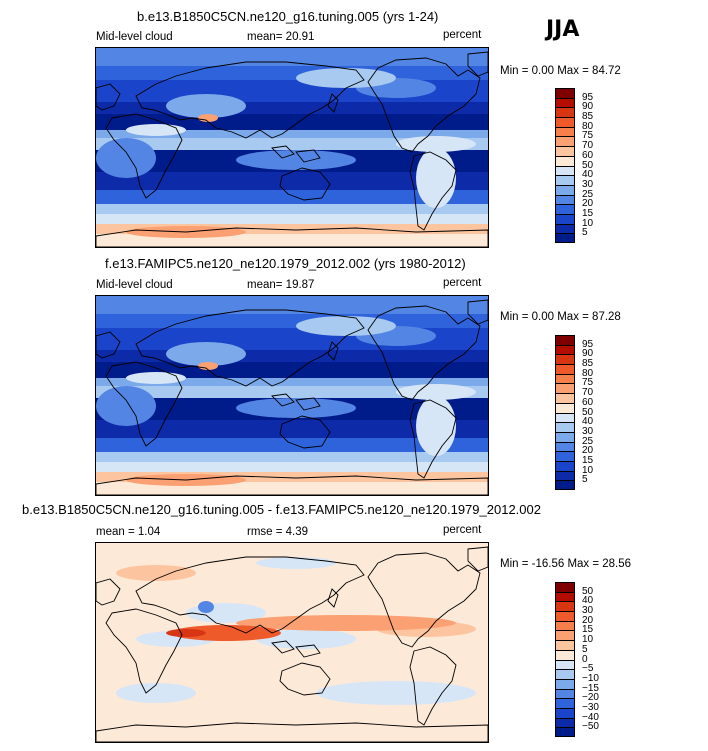 This screenshot has width=708, height=751. Describe the element at coordinates (590, 727) in the screenshot. I see `colorbar-tick-label: −50` at that location.